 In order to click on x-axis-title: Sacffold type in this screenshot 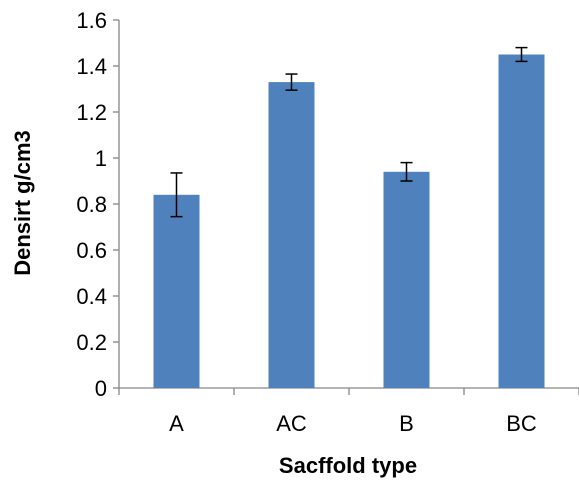, I will do `click(348, 465)`.